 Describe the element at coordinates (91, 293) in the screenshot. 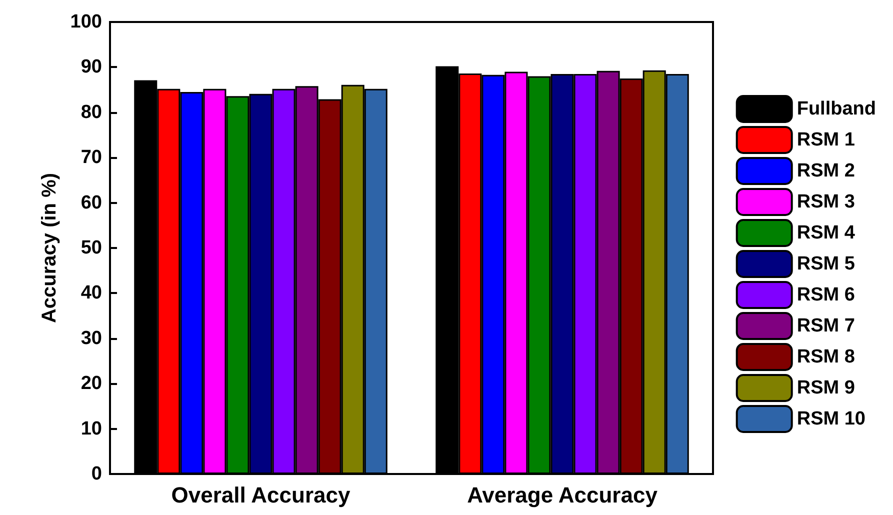

I see `y-tick-label: 40` at that location.